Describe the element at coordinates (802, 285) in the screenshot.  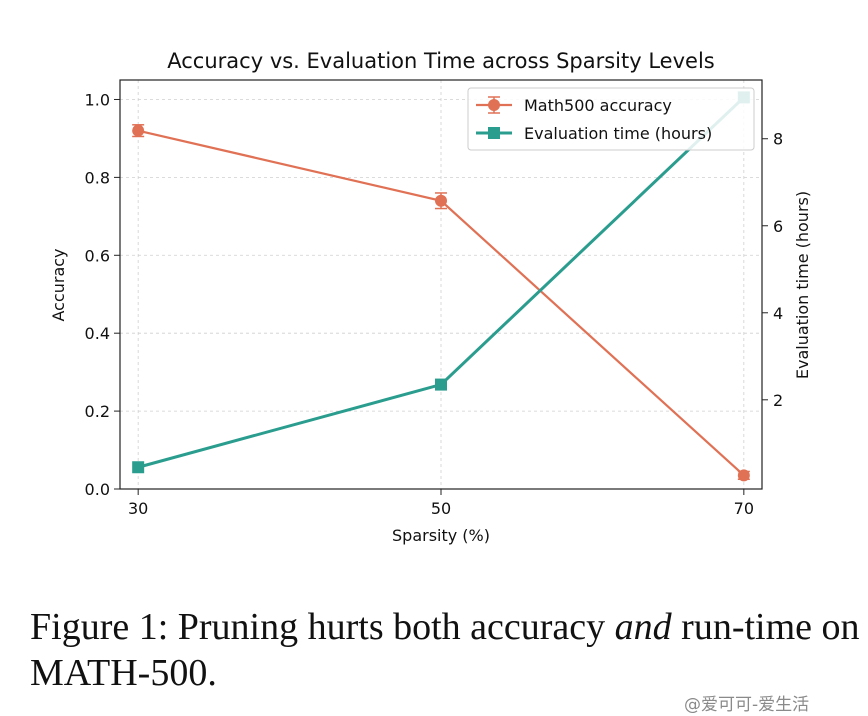
I see `y2-axis-label: Evaluation time (hours)` at that location.